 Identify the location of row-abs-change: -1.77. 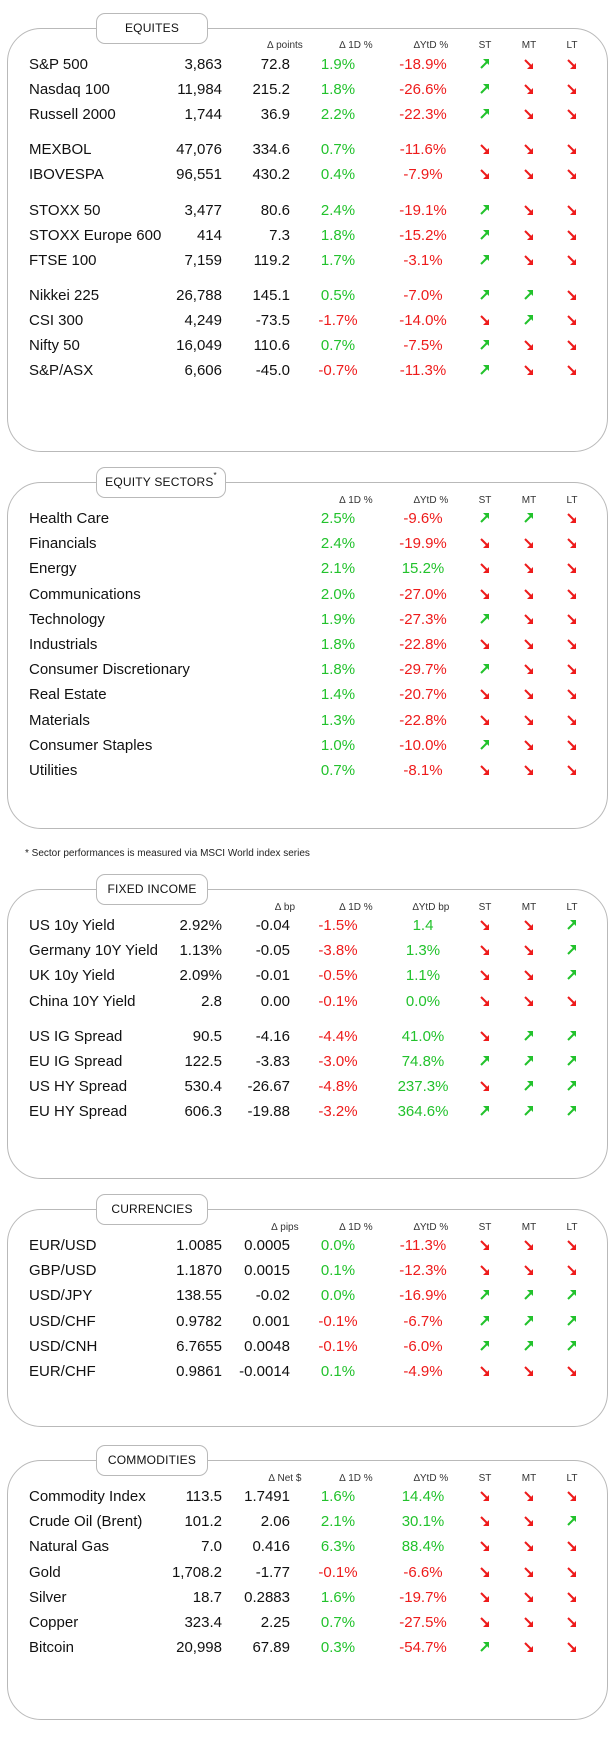
(272, 1572).